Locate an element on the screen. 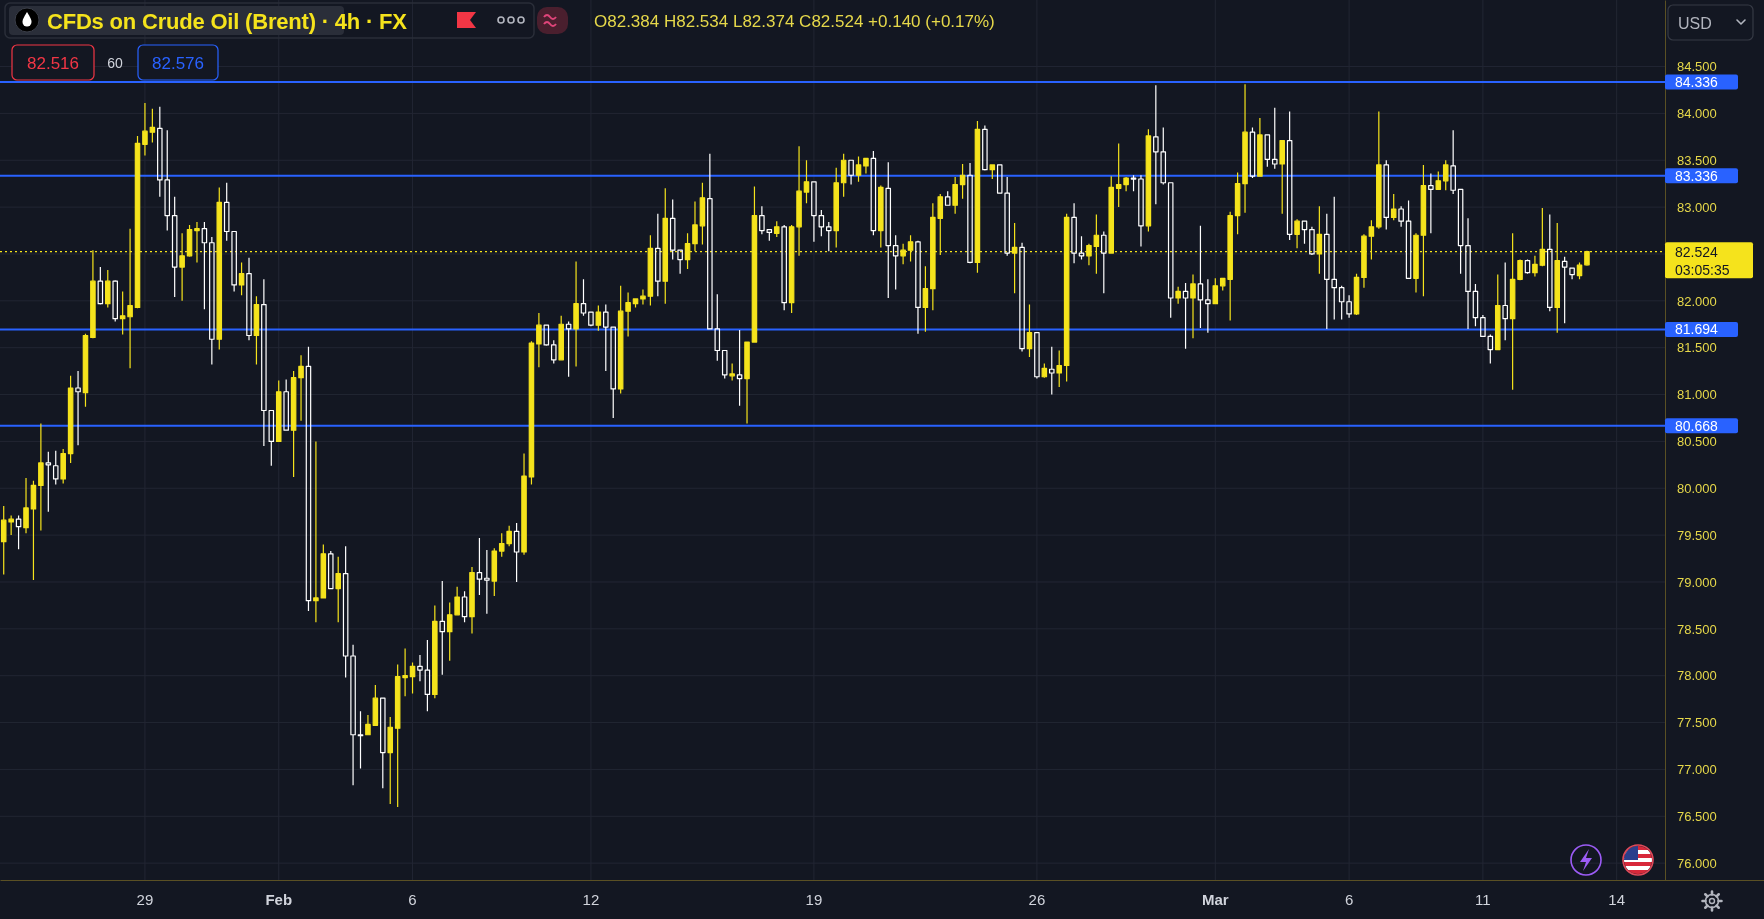 This screenshot has height=919, width=1764. text: 03:05:35 is located at coordinates (1702, 269).